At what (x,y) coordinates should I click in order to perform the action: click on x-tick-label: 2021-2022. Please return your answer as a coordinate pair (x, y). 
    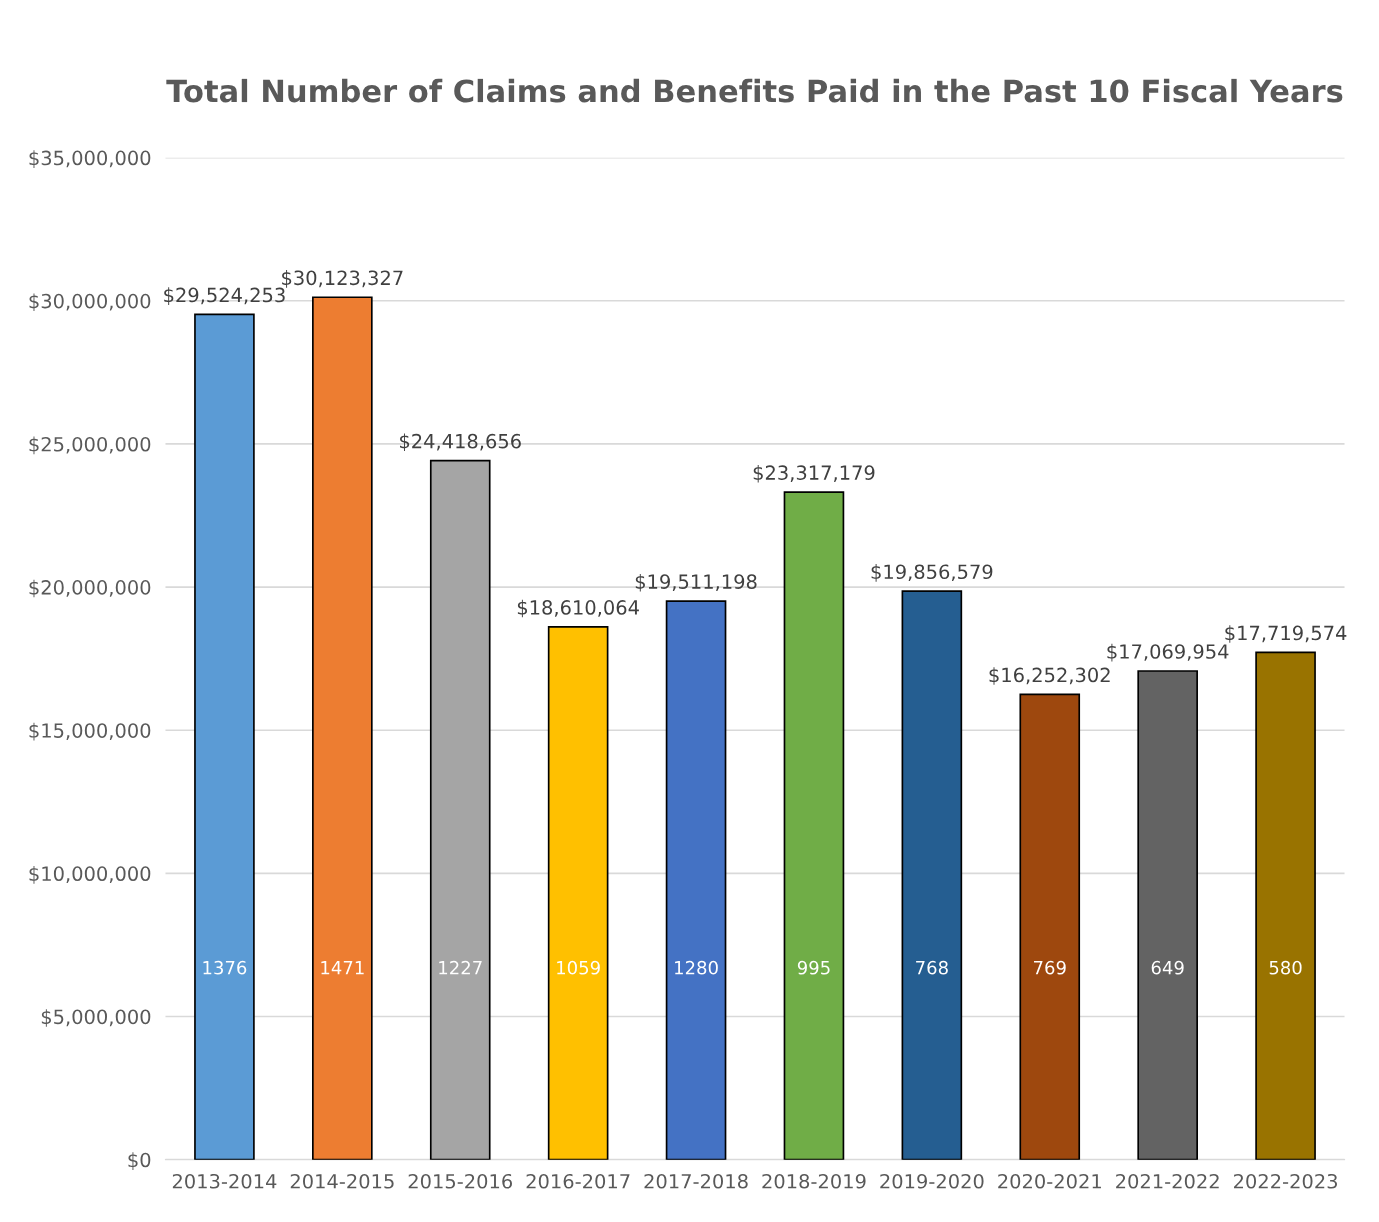
    Looking at the image, I should click on (1167, 1181).